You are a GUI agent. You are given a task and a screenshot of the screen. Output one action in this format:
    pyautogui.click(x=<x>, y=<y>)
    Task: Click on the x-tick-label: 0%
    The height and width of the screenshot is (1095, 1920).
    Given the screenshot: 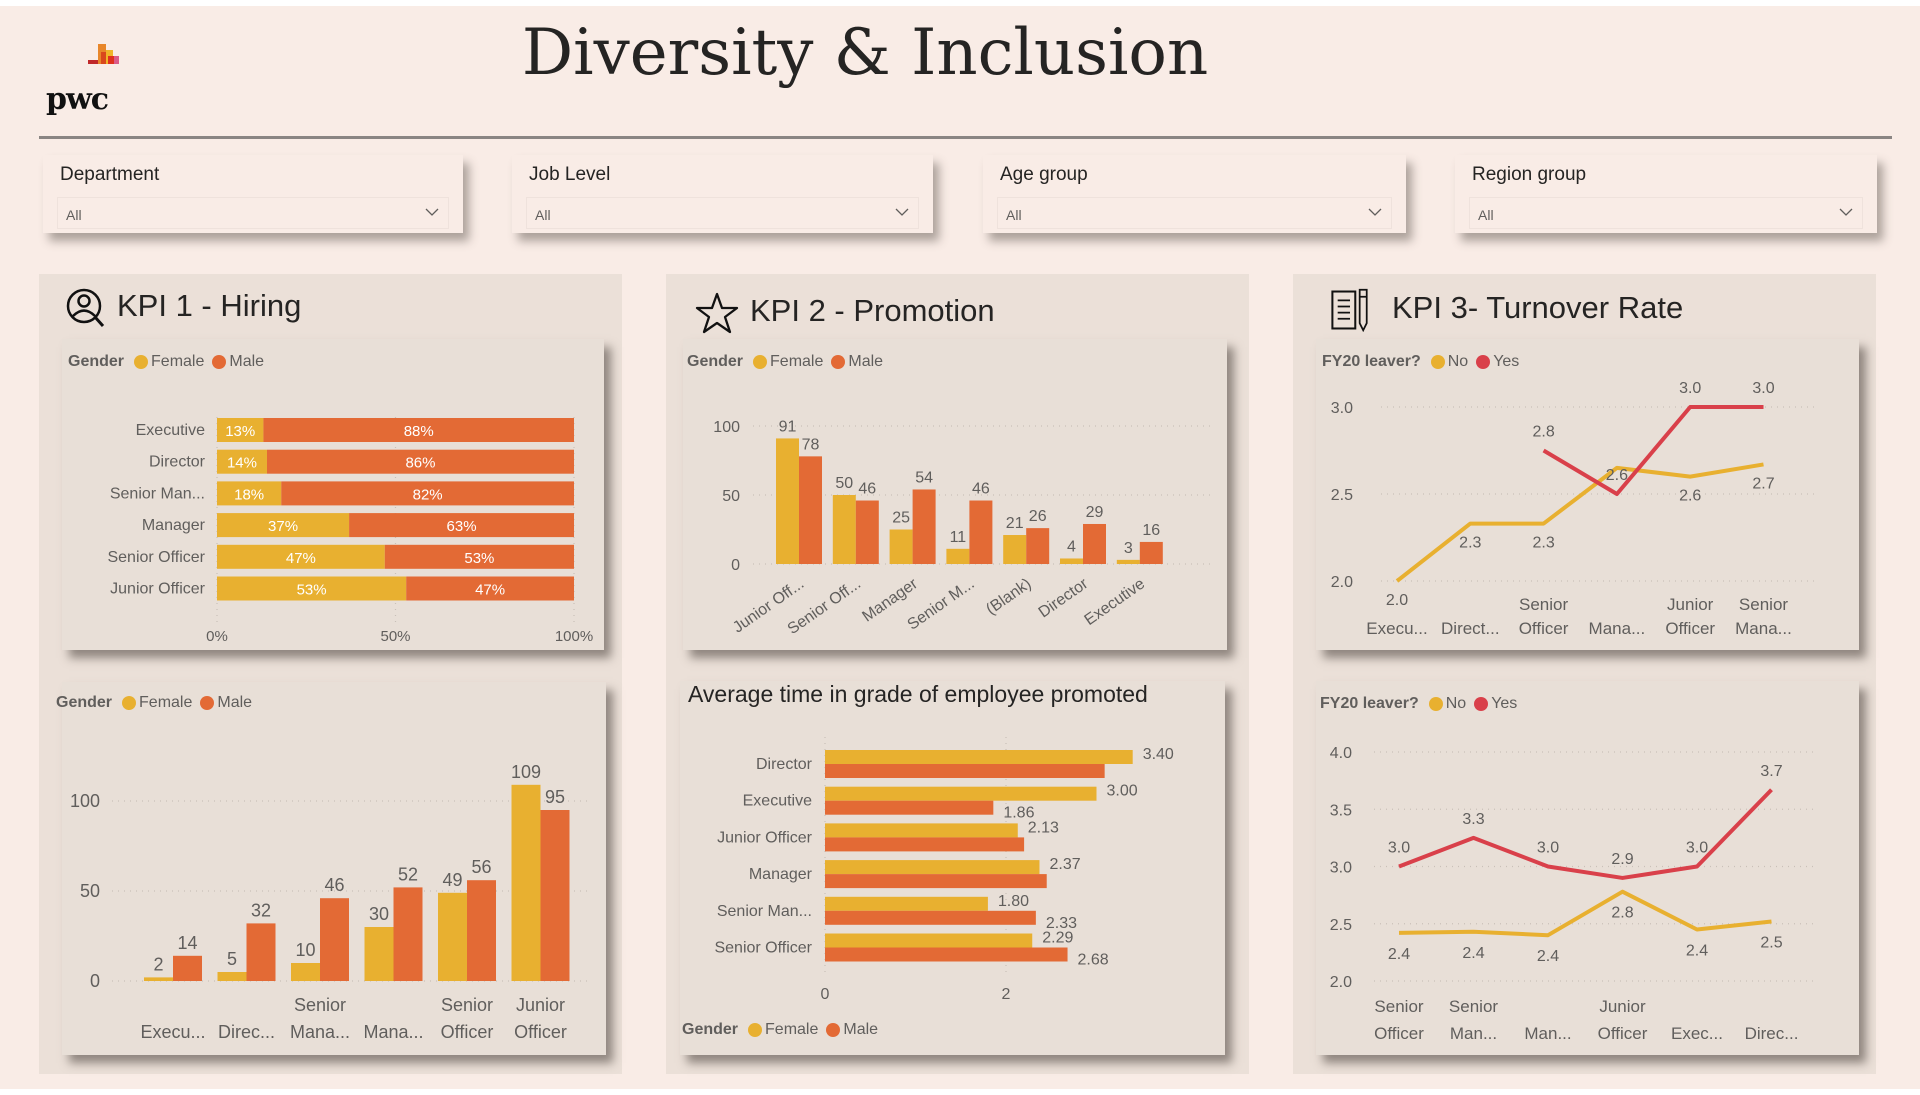 What is the action you would take?
    pyautogui.click(x=217, y=636)
    